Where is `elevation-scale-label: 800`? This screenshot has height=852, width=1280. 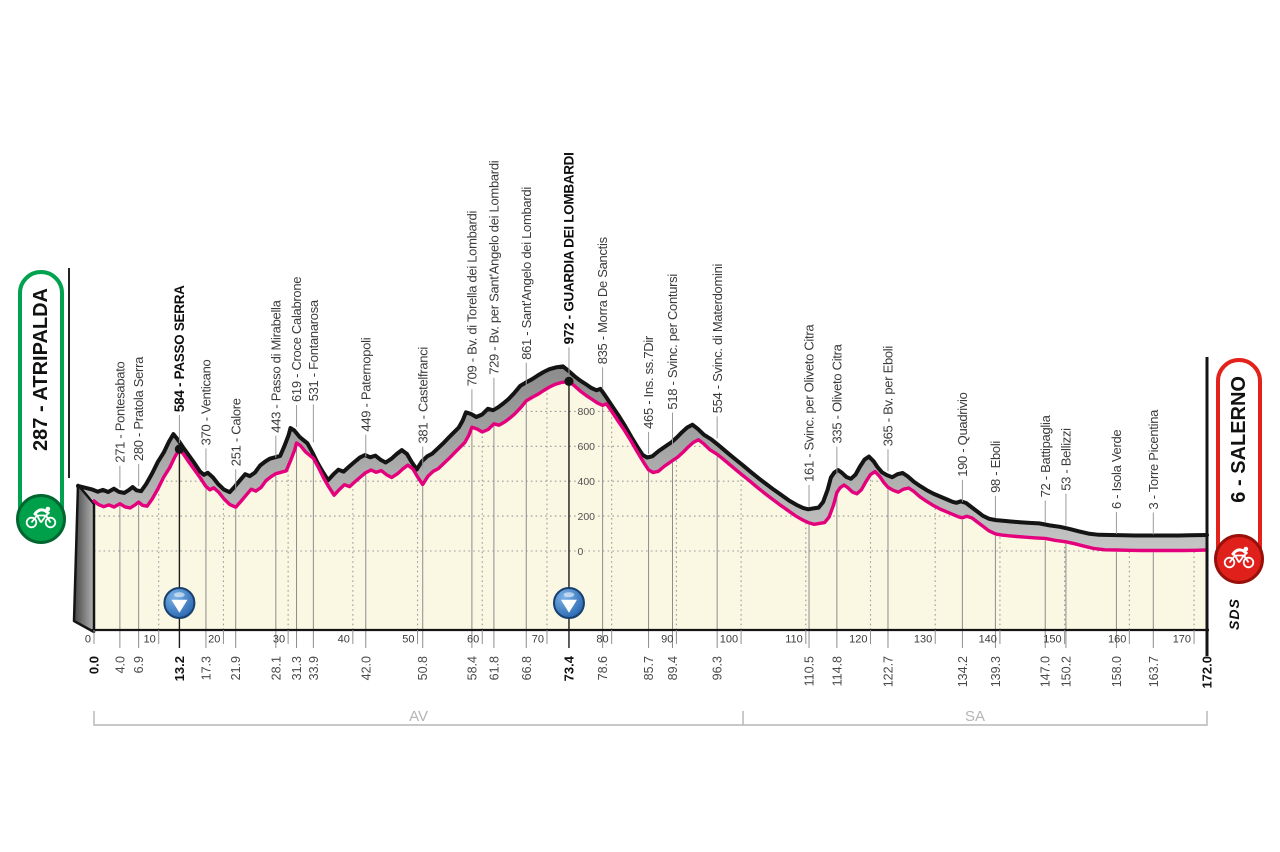 elevation-scale-label: 800 is located at coordinates (587, 412).